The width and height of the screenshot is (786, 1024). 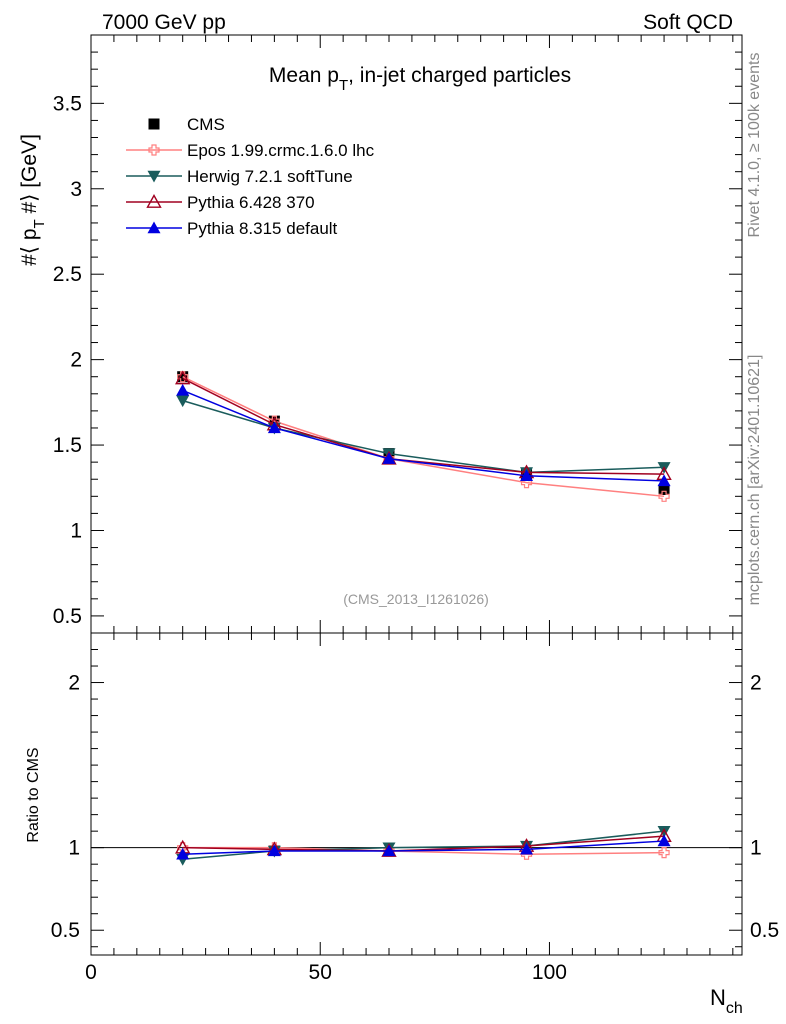 I want to click on y-tick-label: 2.5, so click(x=67, y=274).